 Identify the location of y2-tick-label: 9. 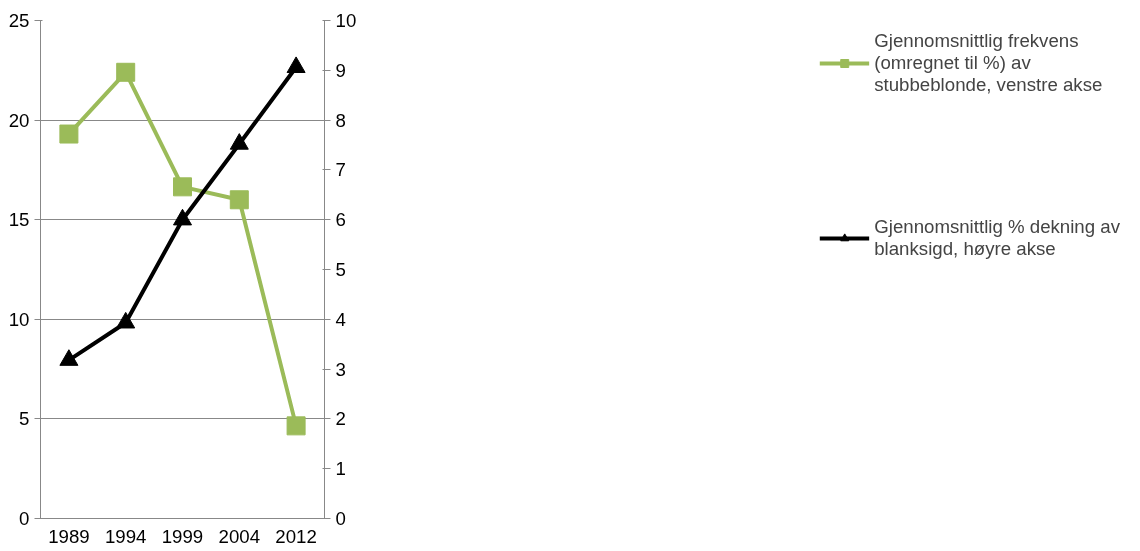
(340, 70).